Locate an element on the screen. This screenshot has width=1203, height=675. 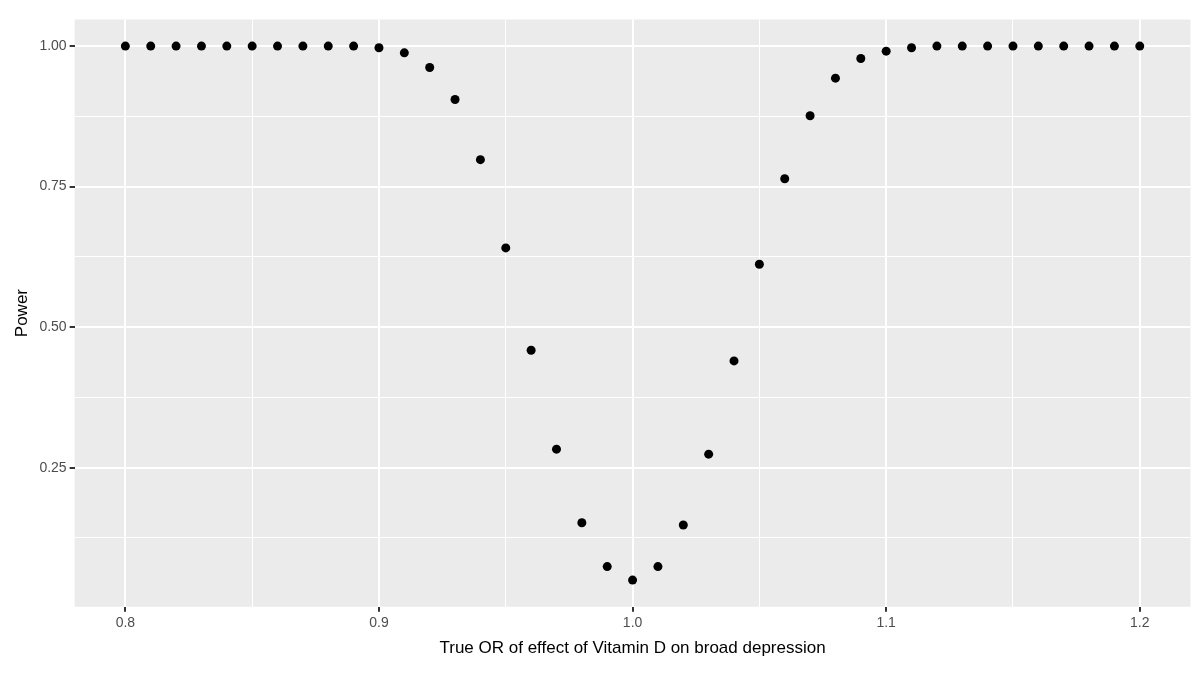
x-tick-label: 1.0 is located at coordinates (632, 622).